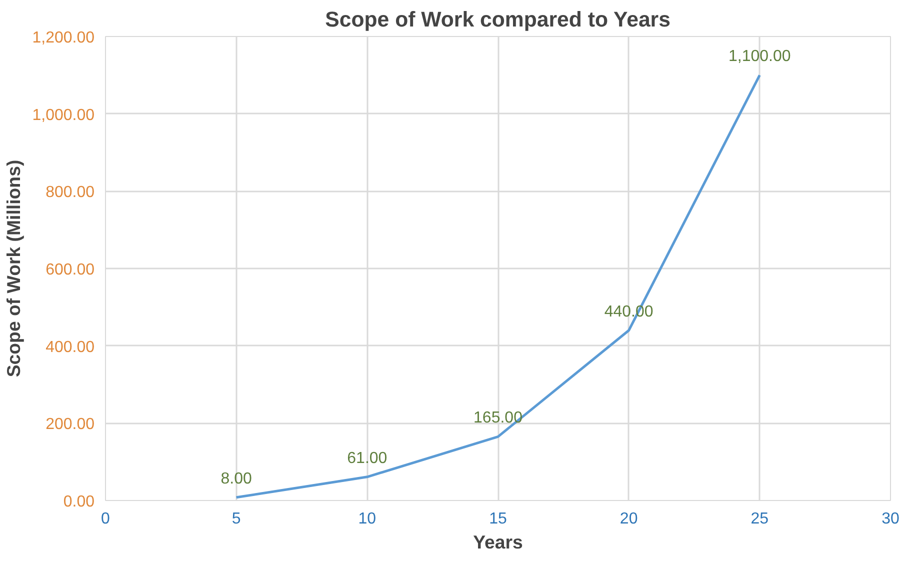 The image size is (922, 563). I want to click on data-label: 1,100.00, so click(759, 57).